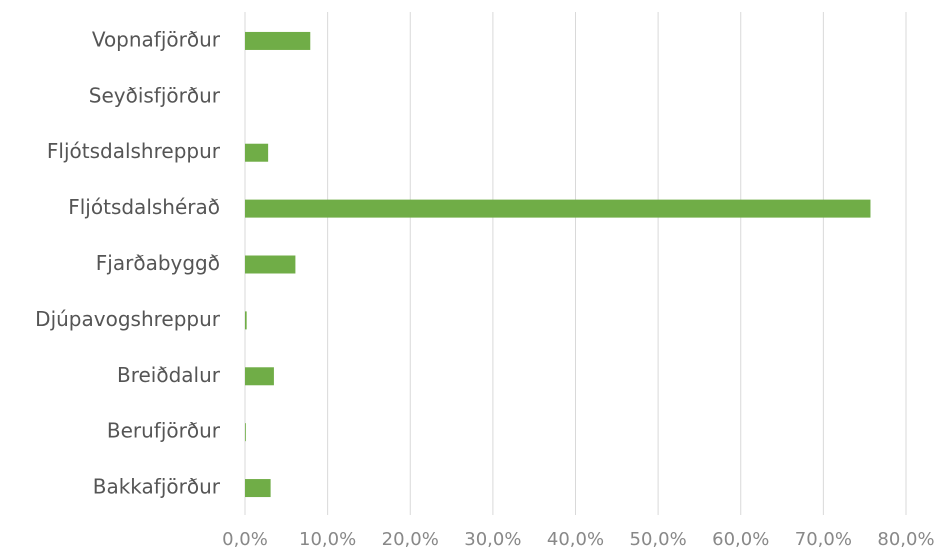  Describe the element at coordinates (245, 539) in the screenshot. I see `x-tick-label: 0,0%` at that location.